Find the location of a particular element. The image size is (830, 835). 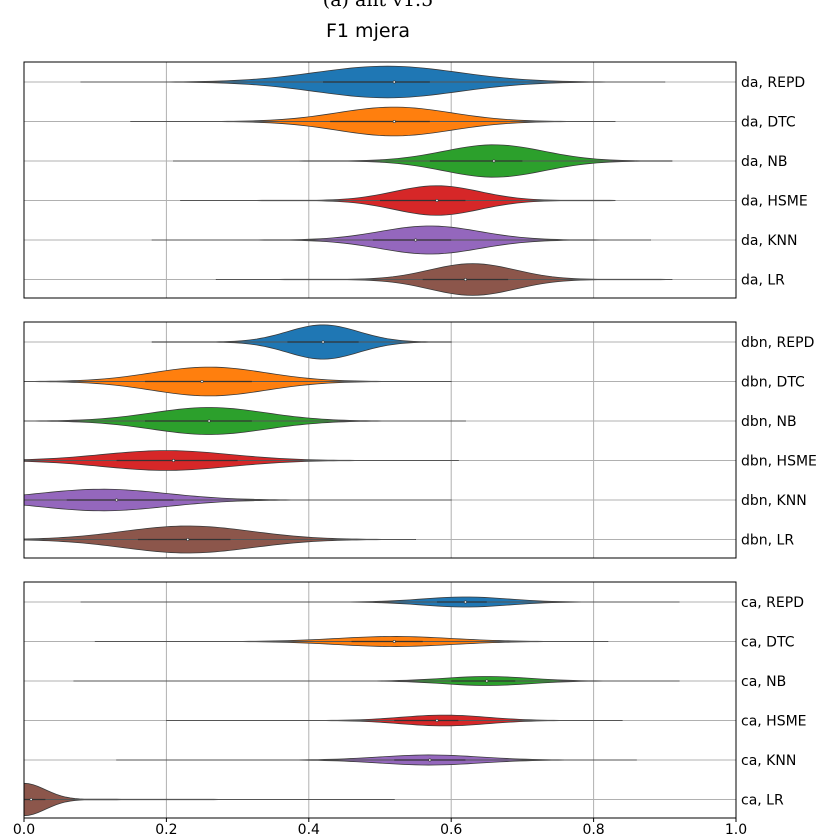

x-tick-label: 0.6 is located at coordinates (451, 828).